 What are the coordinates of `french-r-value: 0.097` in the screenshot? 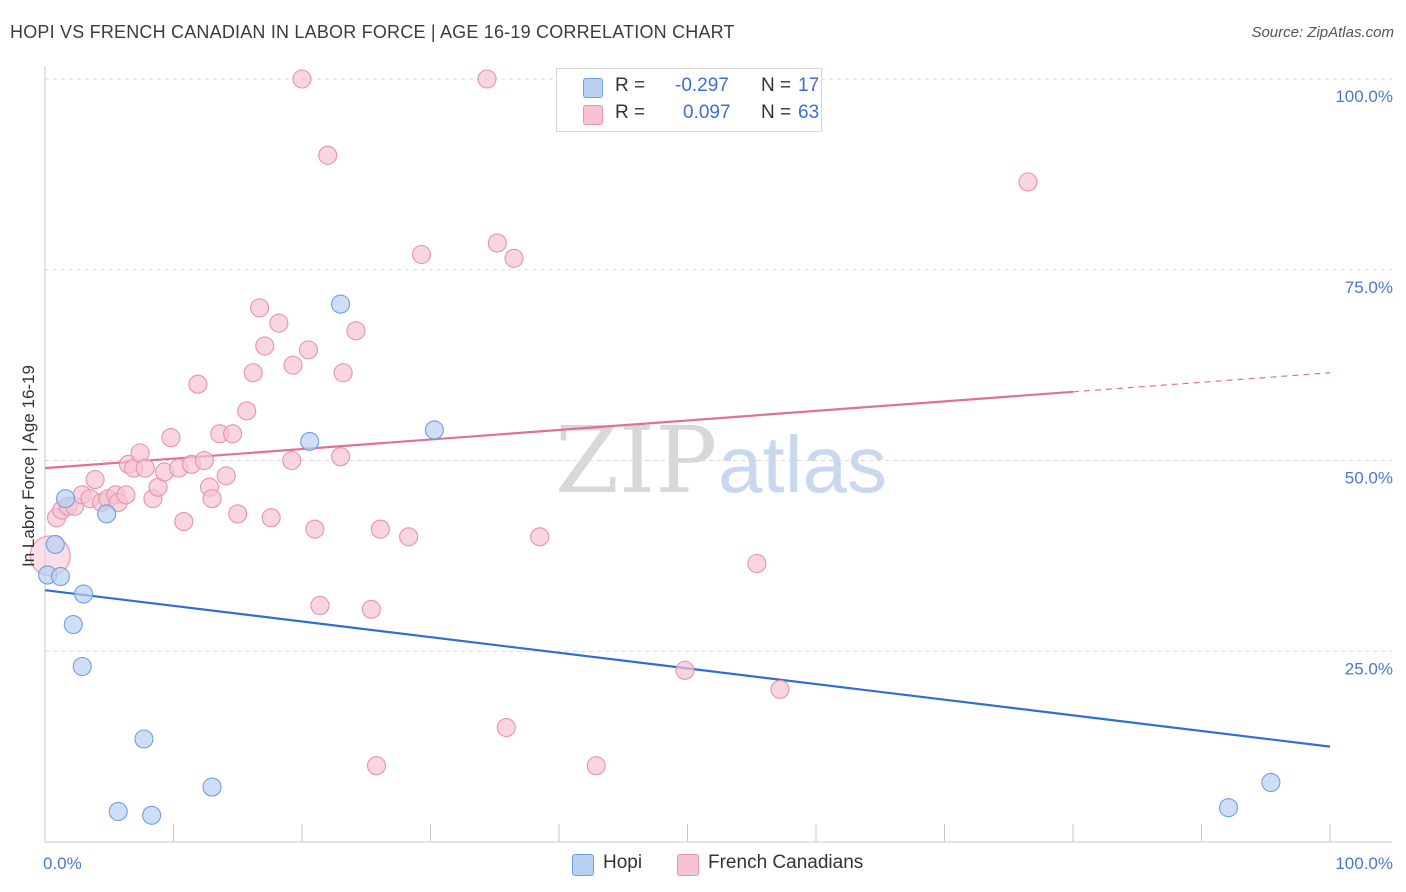 It's located at (707, 112).